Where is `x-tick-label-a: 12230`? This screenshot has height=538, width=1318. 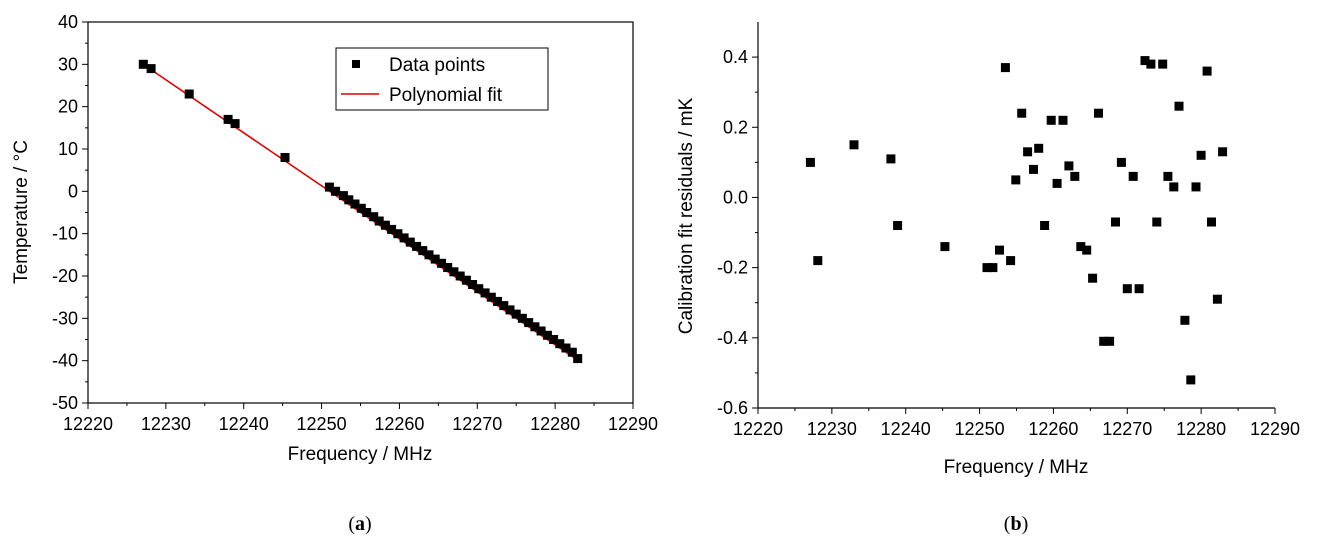
x-tick-label-a: 12230 is located at coordinates (166, 424).